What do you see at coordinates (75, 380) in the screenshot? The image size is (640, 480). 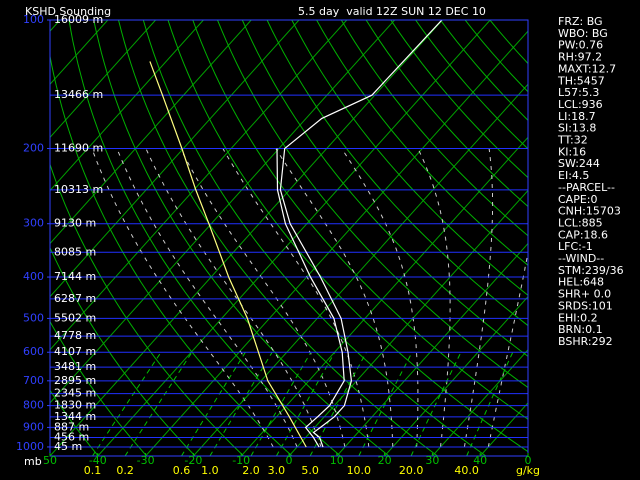 I see `height-label: 2895 m` at bounding box center [75, 380].